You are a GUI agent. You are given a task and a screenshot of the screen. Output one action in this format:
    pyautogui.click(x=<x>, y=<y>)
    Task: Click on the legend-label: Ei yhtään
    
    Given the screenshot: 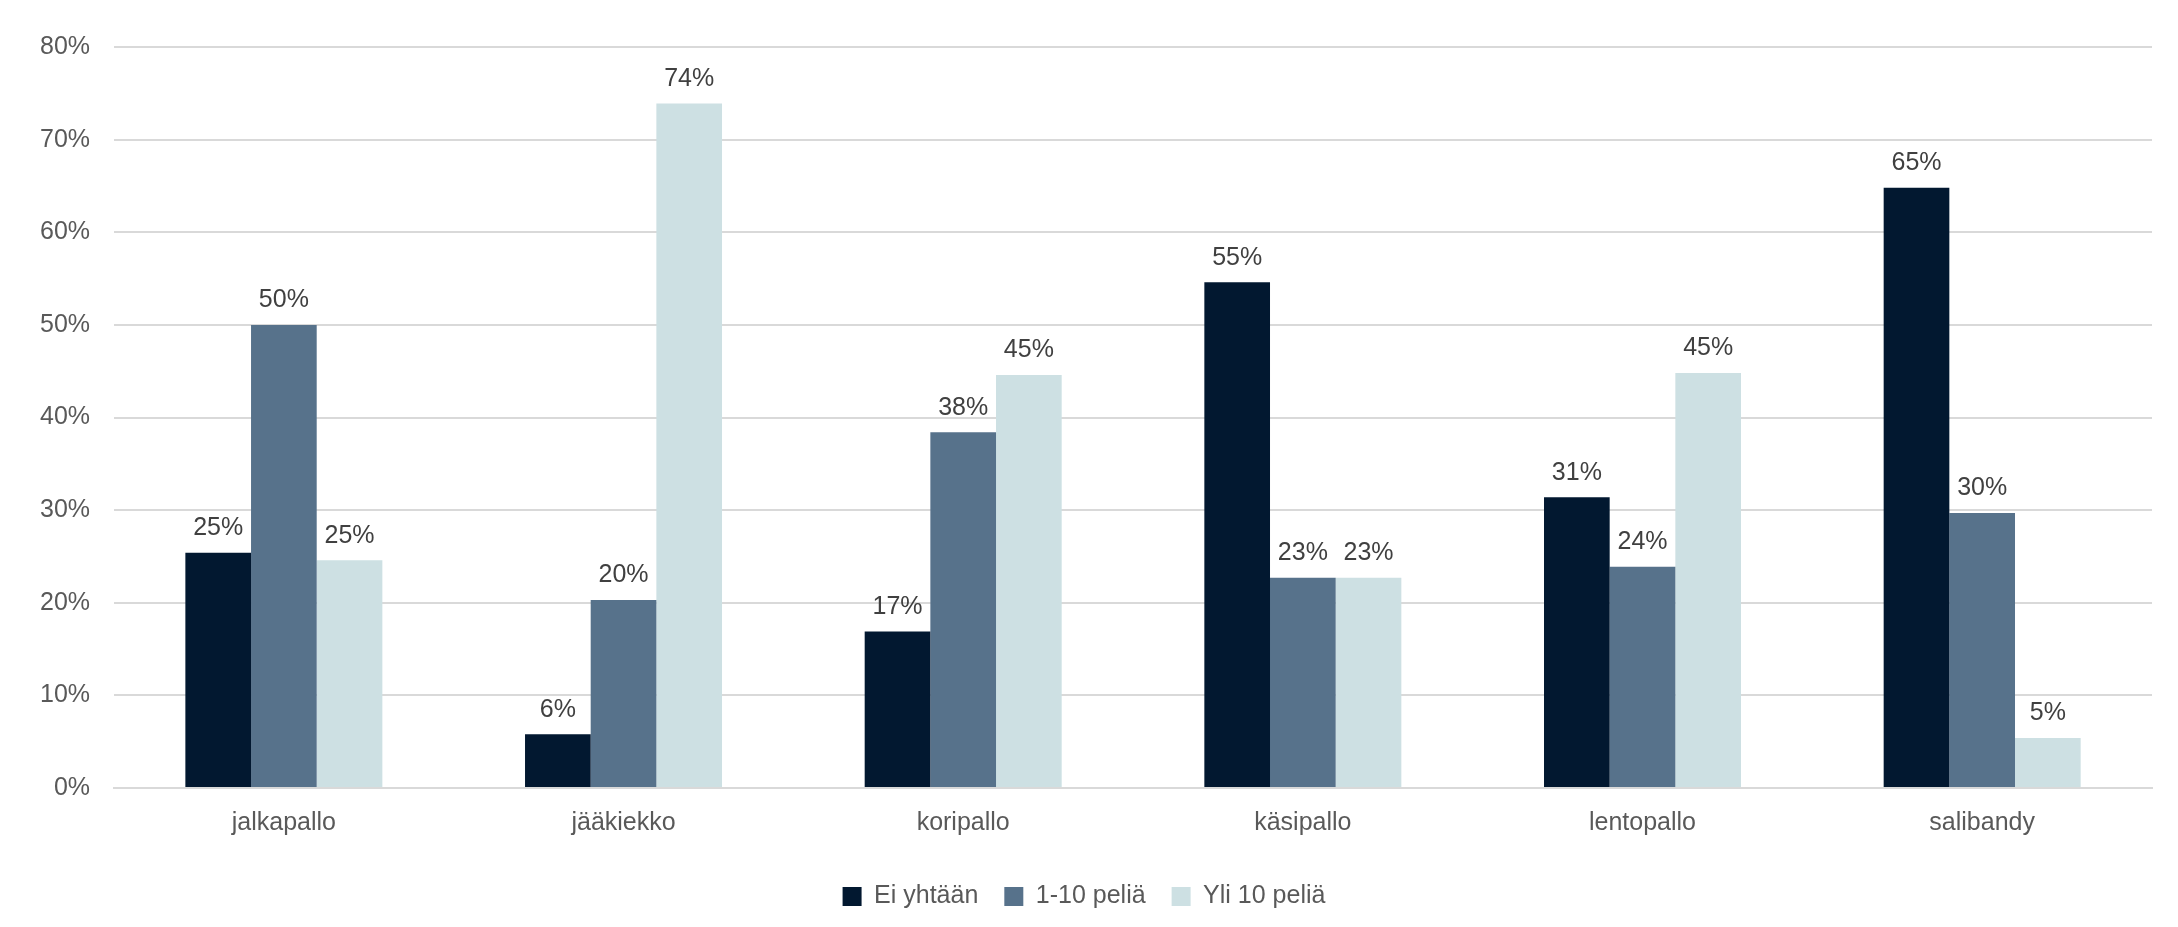 What is the action you would take?
    pyautogui.click(x=926, y=894)
    